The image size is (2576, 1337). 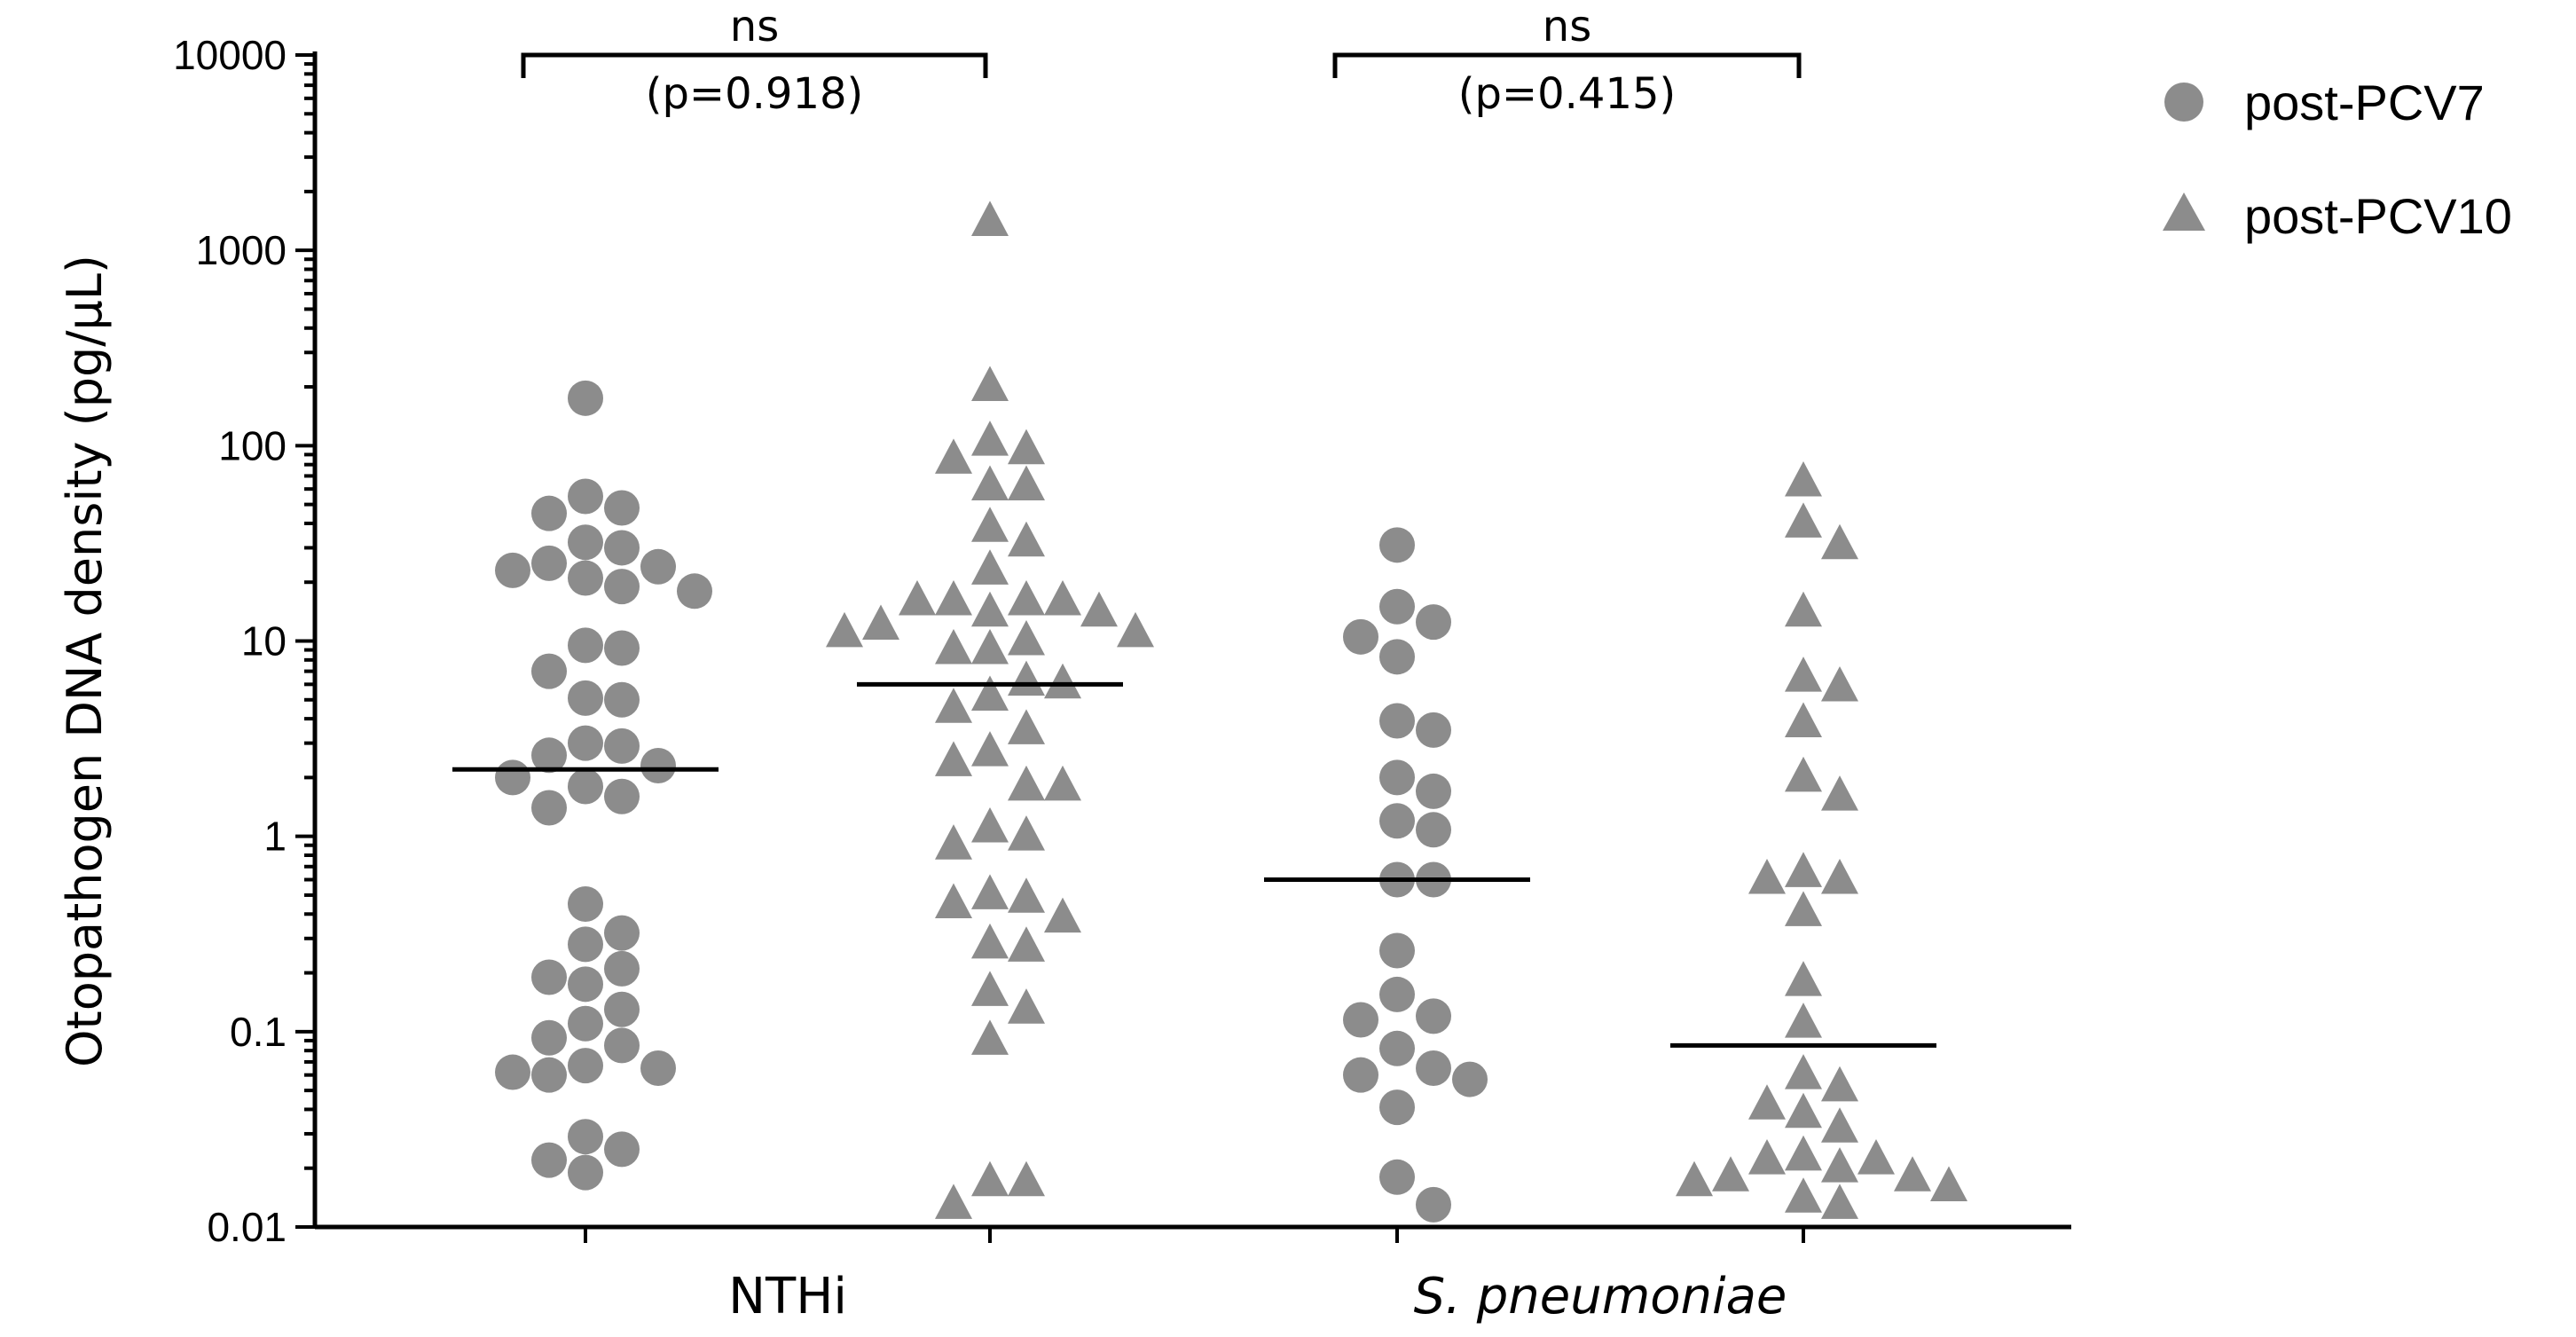 What do you see at coordinates (787, 1296) in the screenshot?
I see `x-category-label: NTHi` at bounding box center [787, 1296].